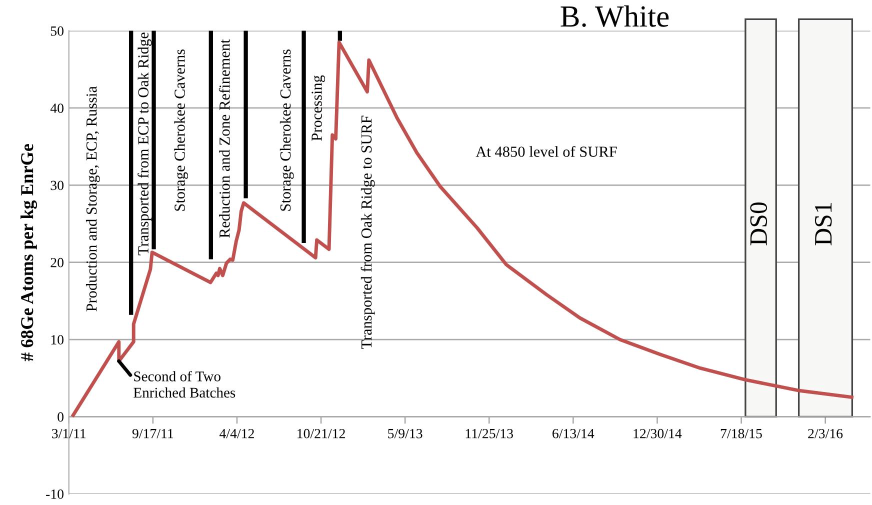 The width and height of the screenshot is (872, 505). I want to click on annotation: Reduction and Zone Refinement, so click(224, 138).